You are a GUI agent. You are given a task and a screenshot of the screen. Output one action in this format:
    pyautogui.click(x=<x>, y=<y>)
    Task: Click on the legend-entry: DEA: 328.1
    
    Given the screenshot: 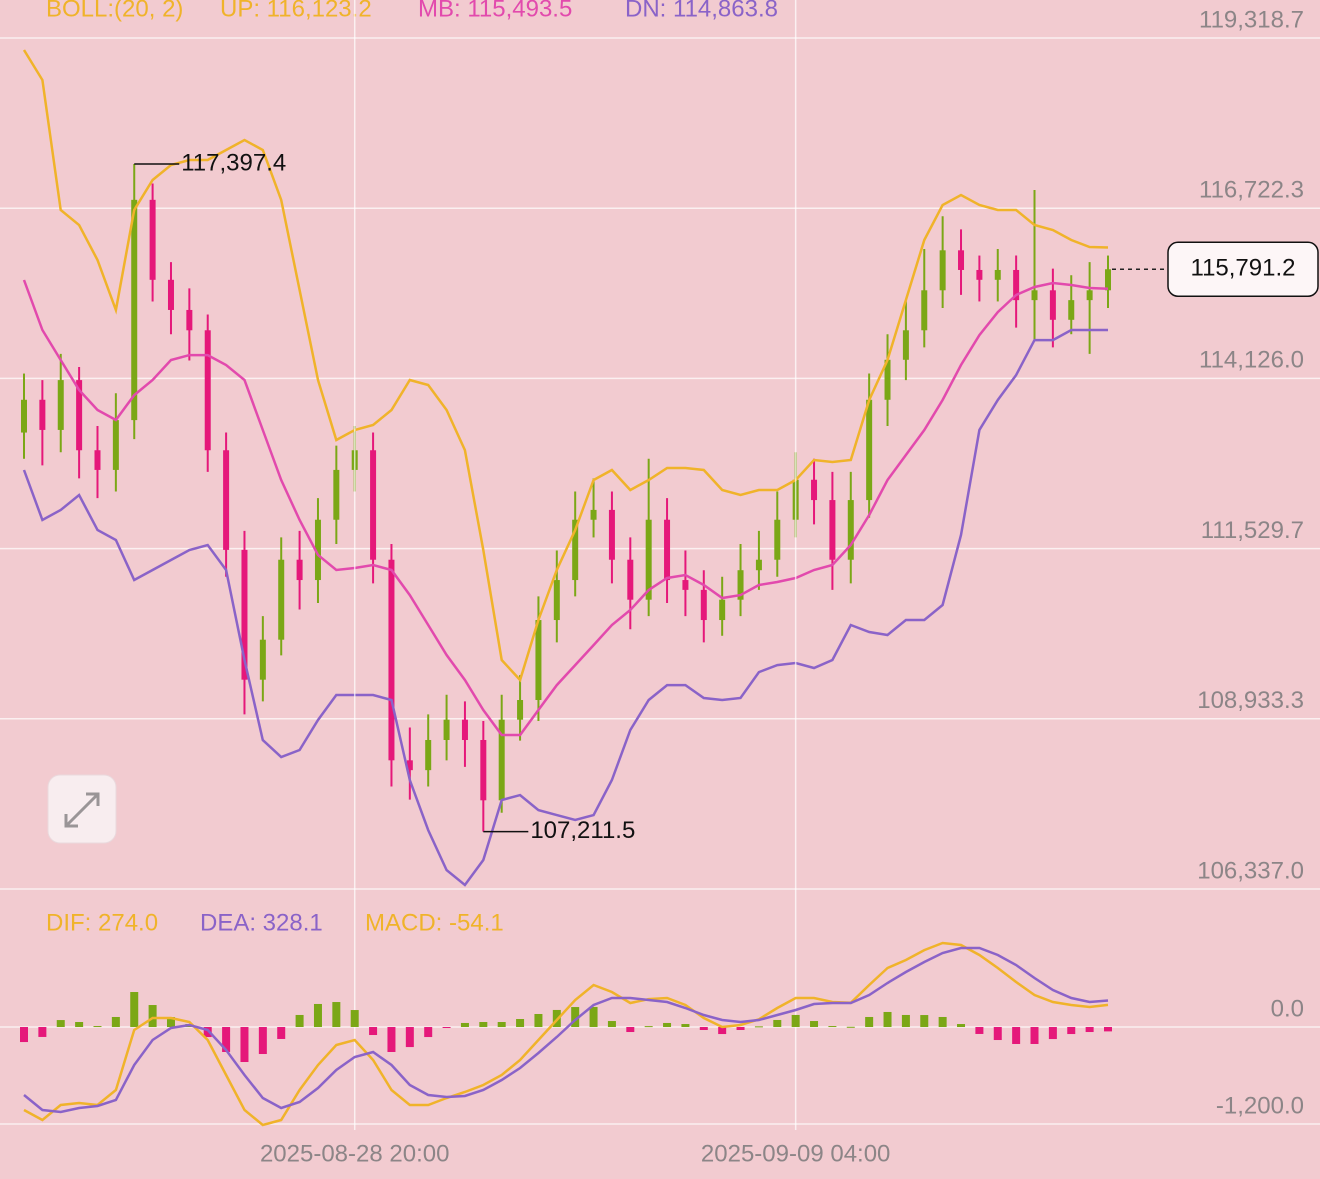 What is the action you would take?
    pyautogui.click(x=261, y=922)
    